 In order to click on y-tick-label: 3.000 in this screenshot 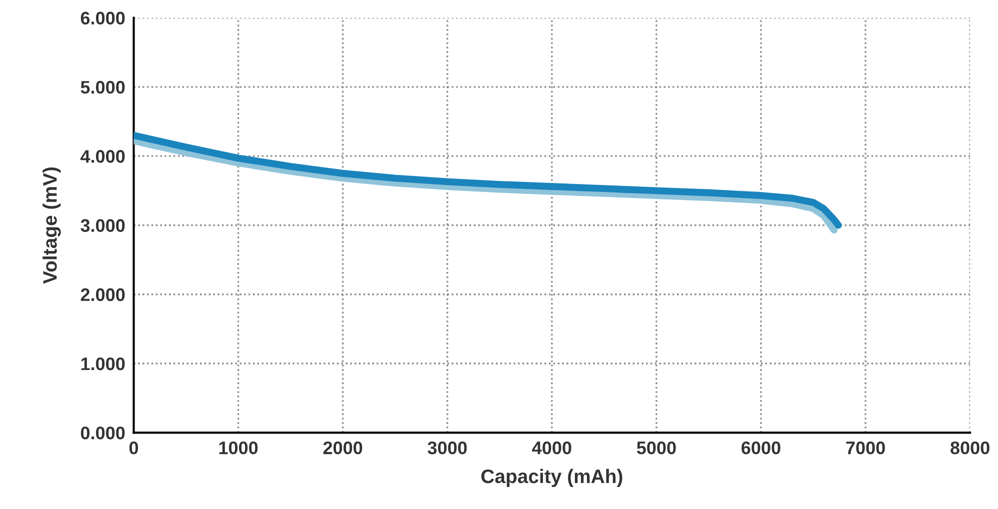, I will do `click(102, 225)`.